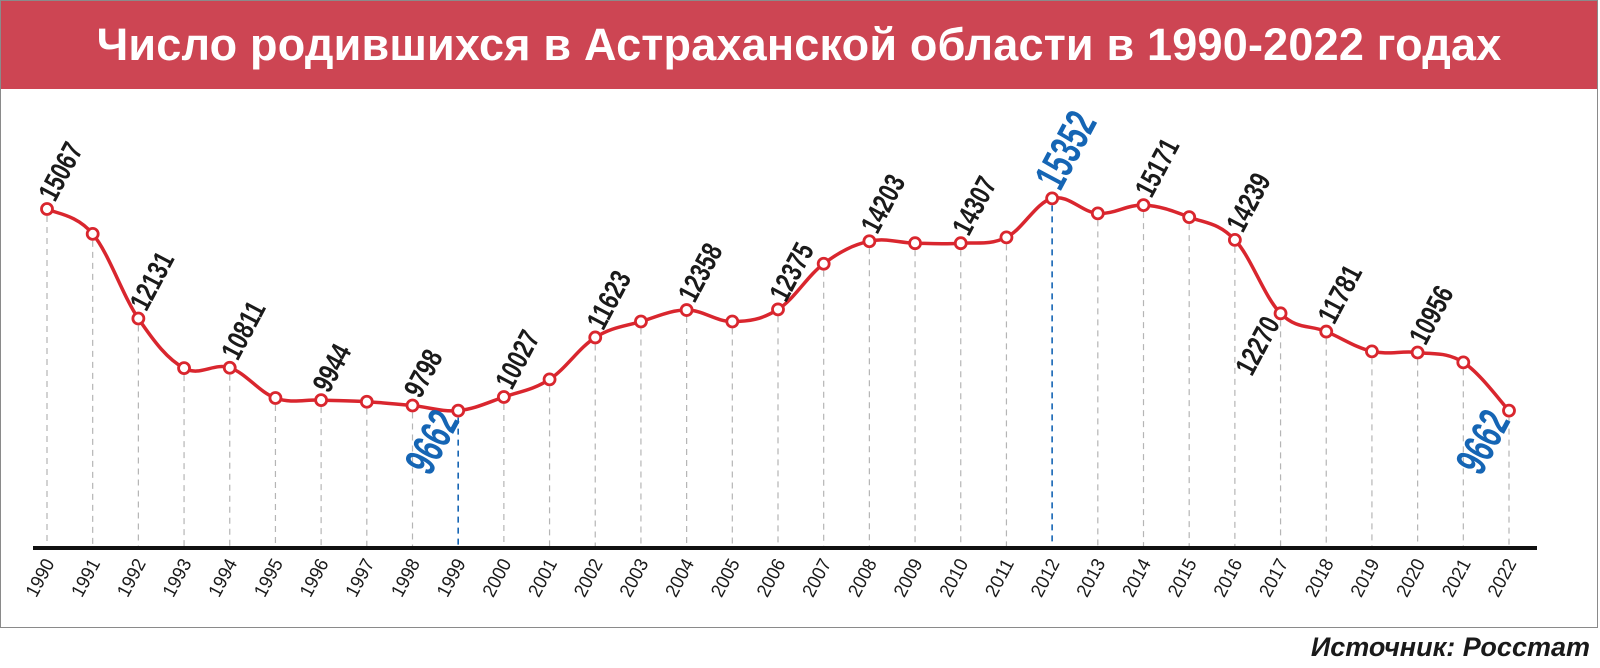 Image resolution: width=1600 pixels, height=668 pixels. I want to click on x-tick-2020: 2020, so click(1411, 577).